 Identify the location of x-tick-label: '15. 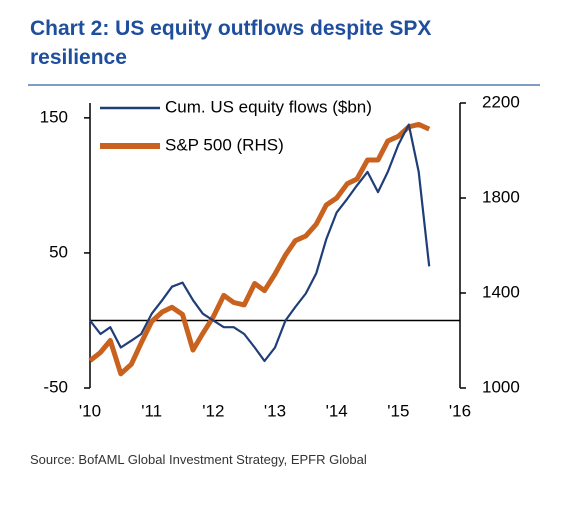
(398, 410).